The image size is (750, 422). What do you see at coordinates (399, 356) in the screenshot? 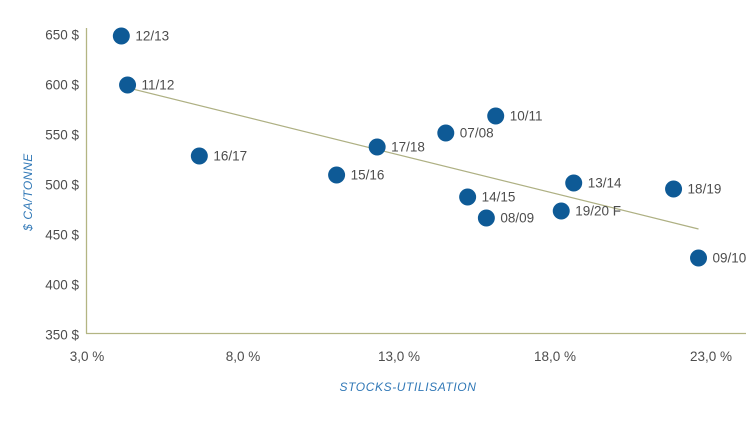
I see `x-tick-label: 13,0 %` at bounding box center [399, 356].